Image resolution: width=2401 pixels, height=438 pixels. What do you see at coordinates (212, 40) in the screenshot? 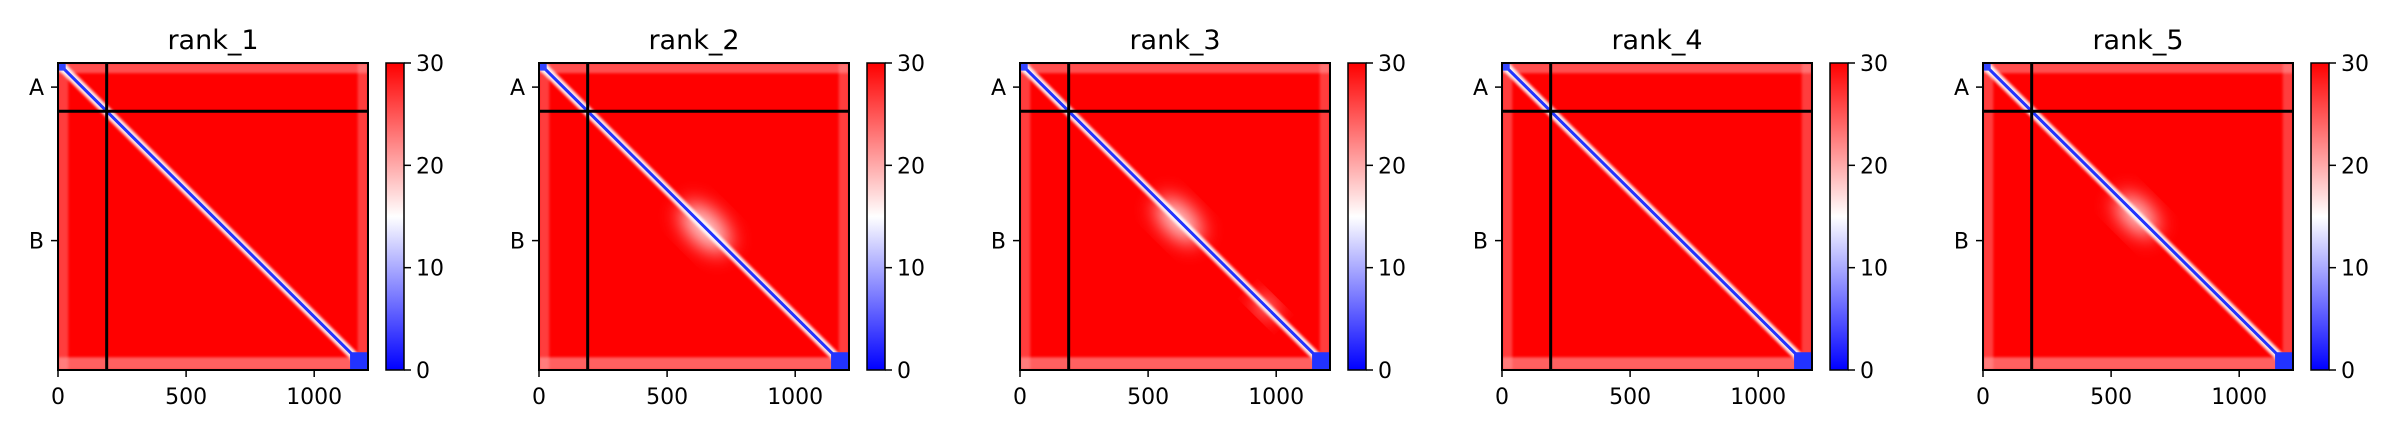
I see `panel-title: rank_1` at bounding box center [212, 40].